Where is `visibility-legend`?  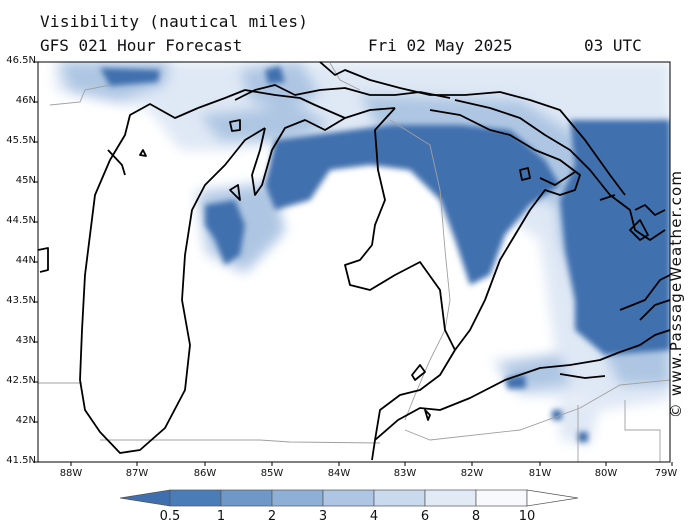 visibility-legend is located at coordinates (349, 498).